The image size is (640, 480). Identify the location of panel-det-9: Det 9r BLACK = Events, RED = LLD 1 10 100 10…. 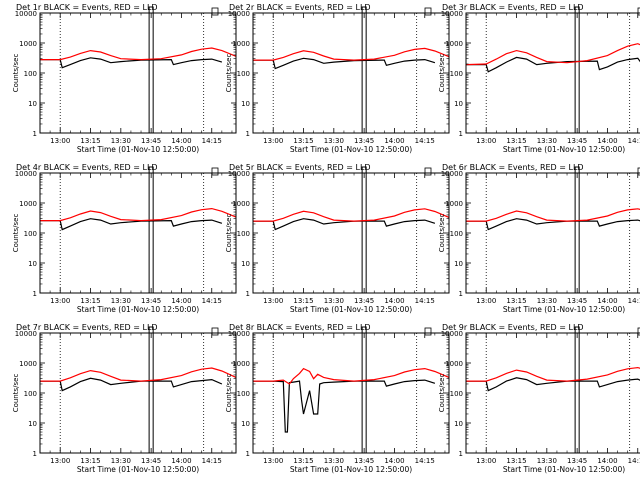
(539, 398).